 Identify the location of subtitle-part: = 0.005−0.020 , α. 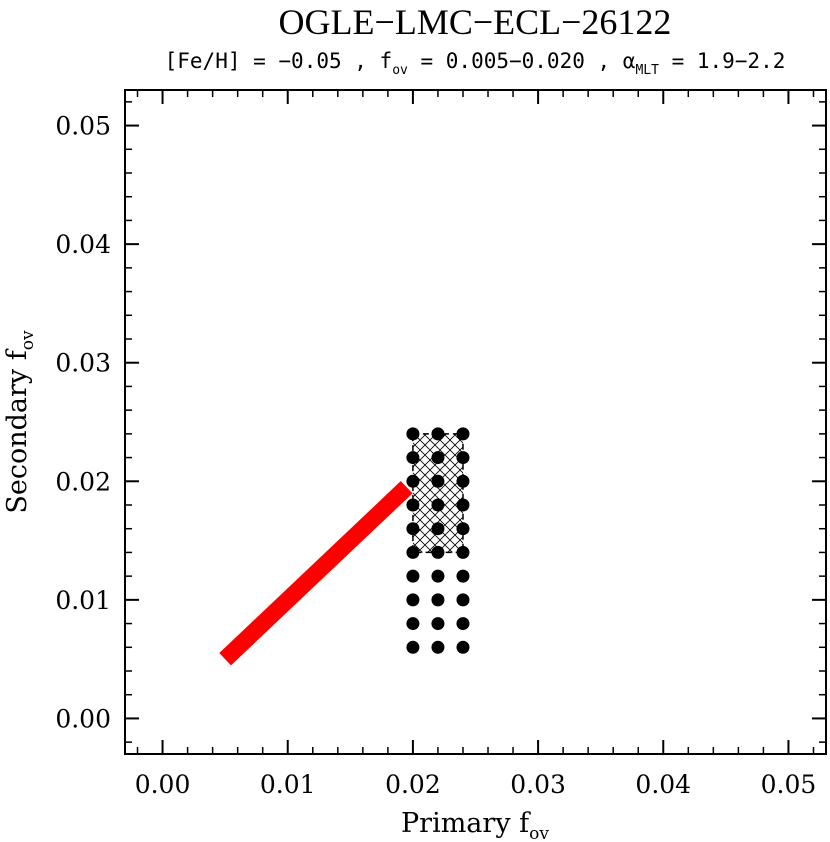
(522, 61).